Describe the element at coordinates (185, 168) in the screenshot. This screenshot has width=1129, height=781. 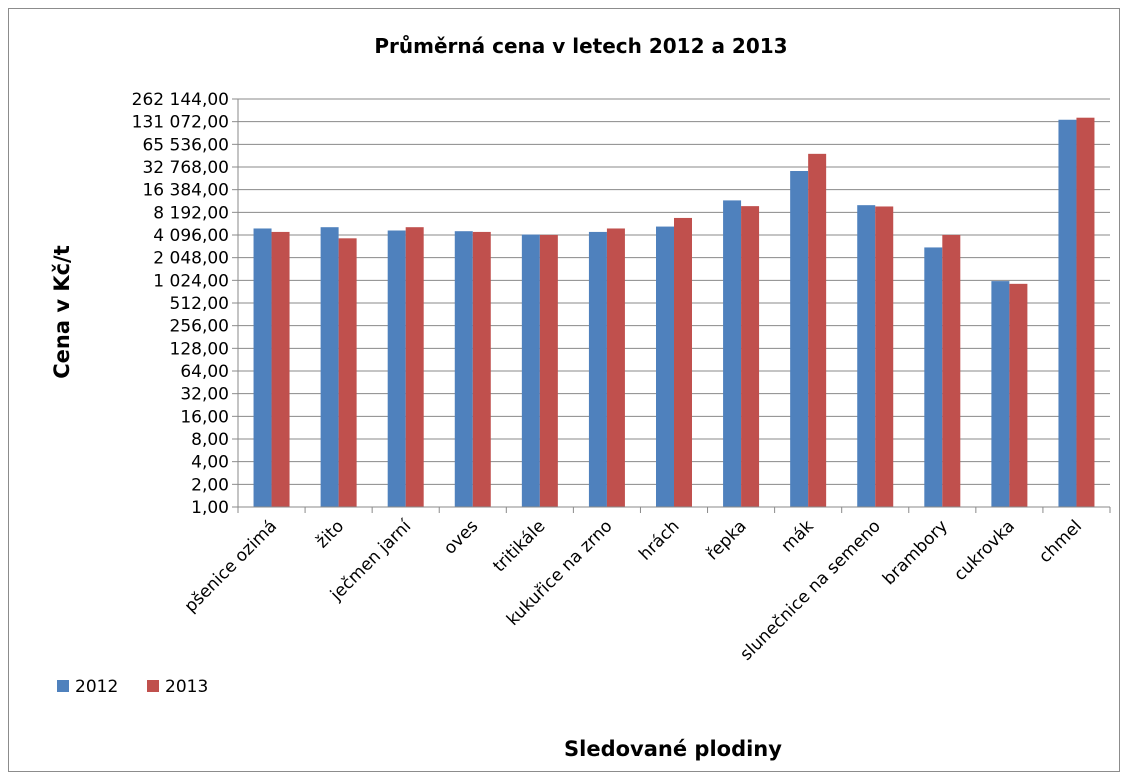
I see `y-tick-label: 32 768,00` at that location.